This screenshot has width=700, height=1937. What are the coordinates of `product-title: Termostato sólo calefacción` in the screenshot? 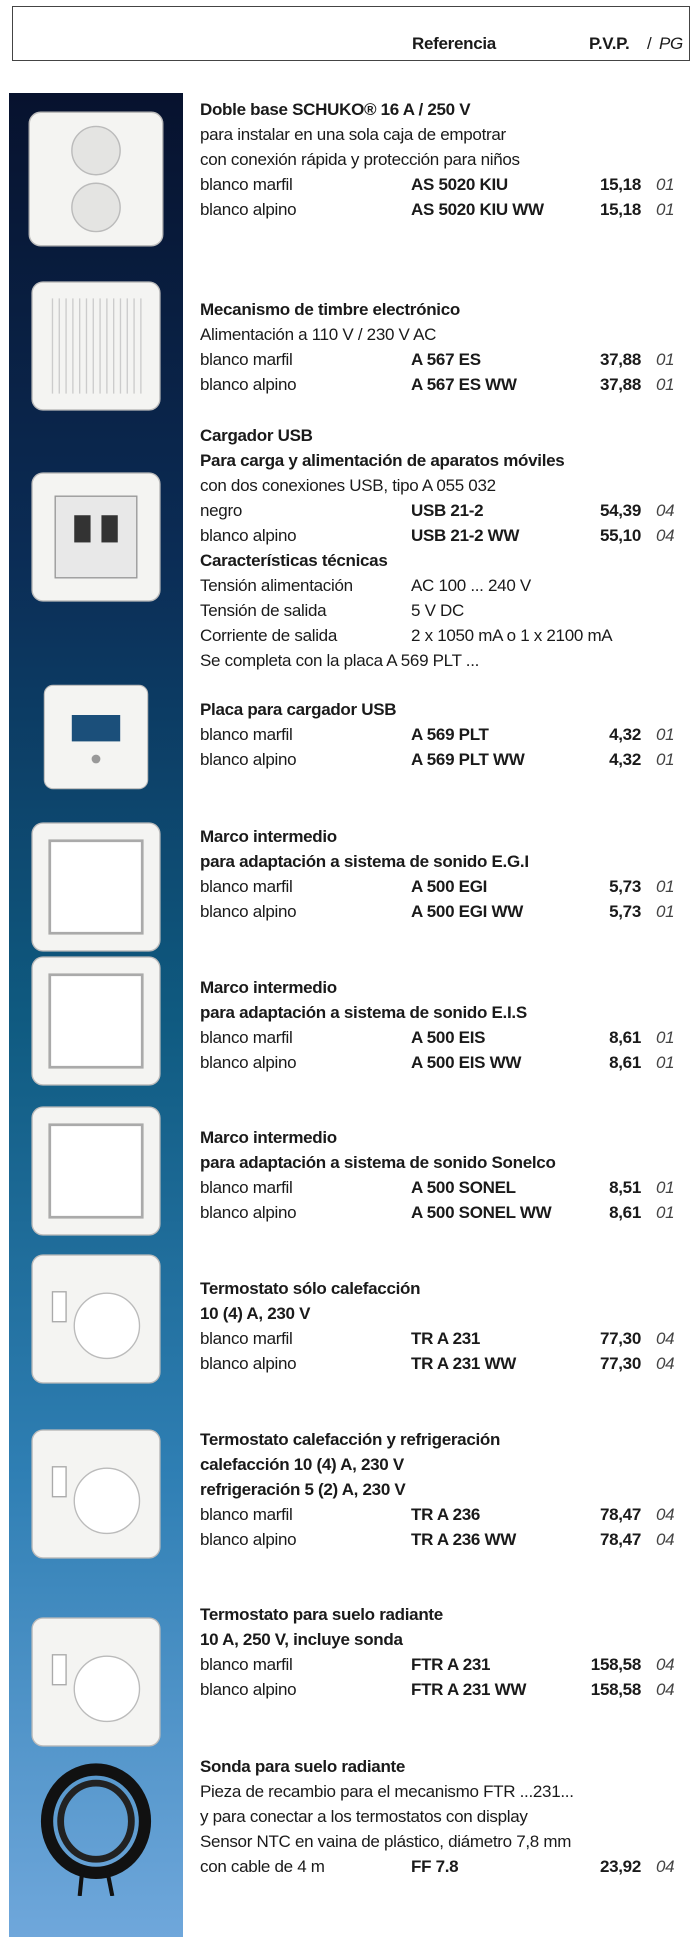 It's located at (310, 1288).